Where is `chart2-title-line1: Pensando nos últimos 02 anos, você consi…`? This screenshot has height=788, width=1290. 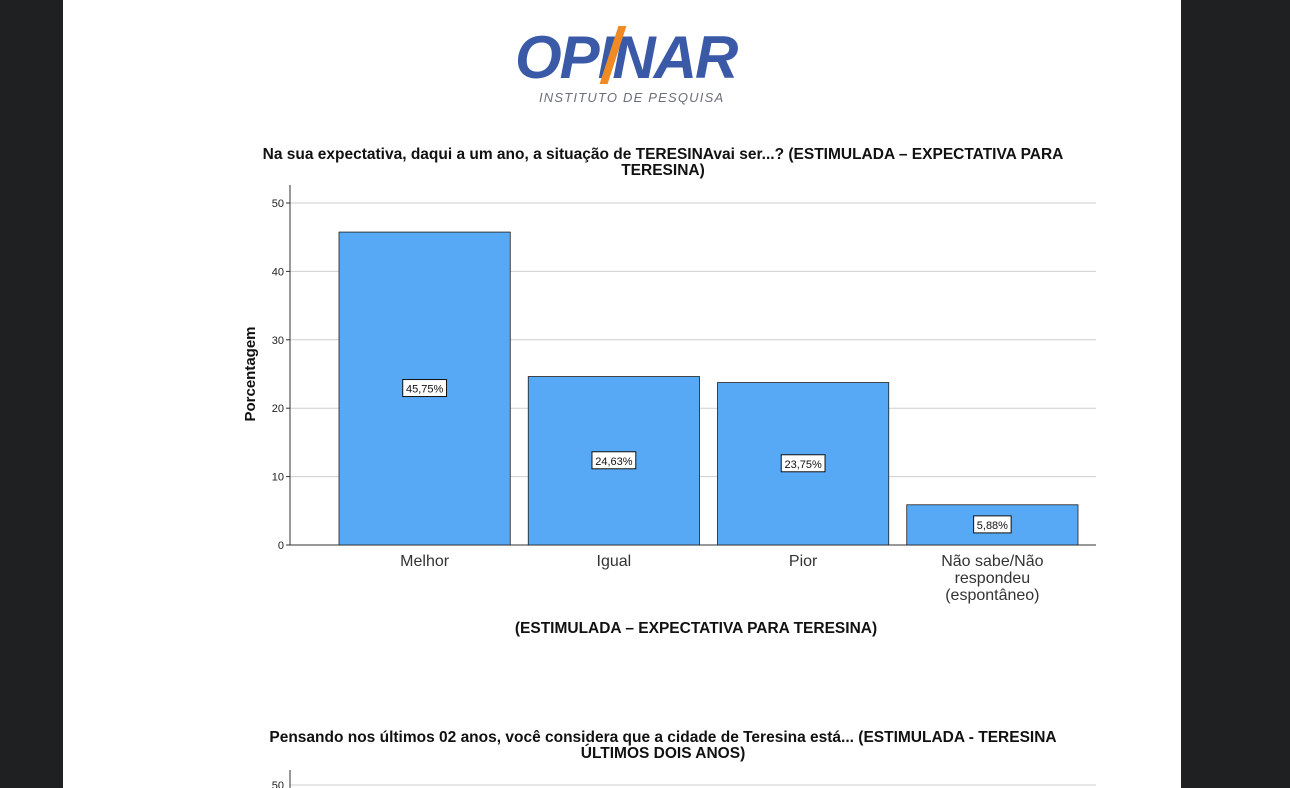 chart2-title-line1: Pensando nos últimos 02 anos, você consi… is located at coordinates (663, 737).